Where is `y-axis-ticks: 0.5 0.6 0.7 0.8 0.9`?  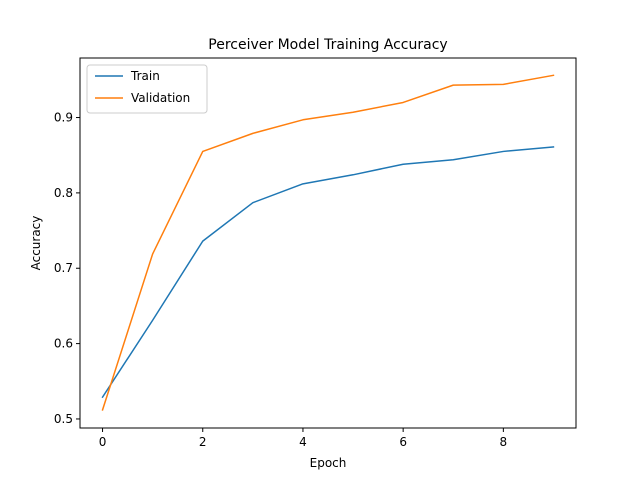
y-axis-ticks: 0.5 0.6 0.7 0.8 0.9 is located at coordinates (67, 268).